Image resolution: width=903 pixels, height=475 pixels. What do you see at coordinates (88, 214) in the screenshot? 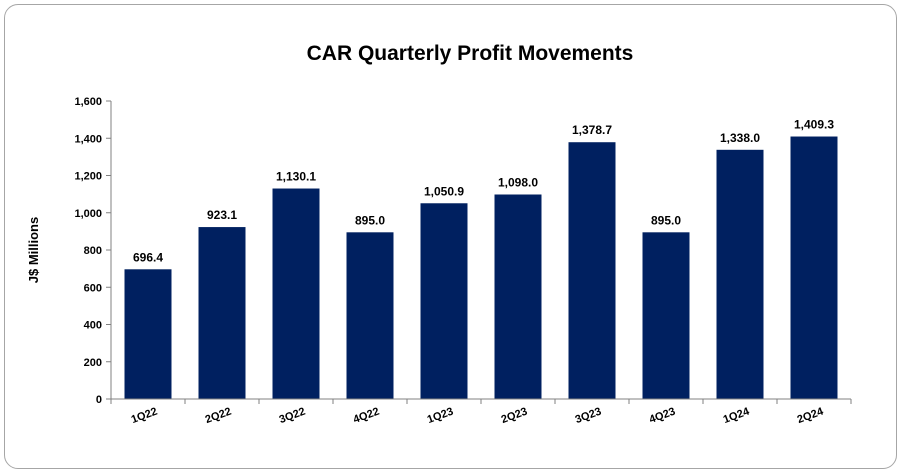
I see `y-tick-label: 1,000` at bounding box center [88, 214].